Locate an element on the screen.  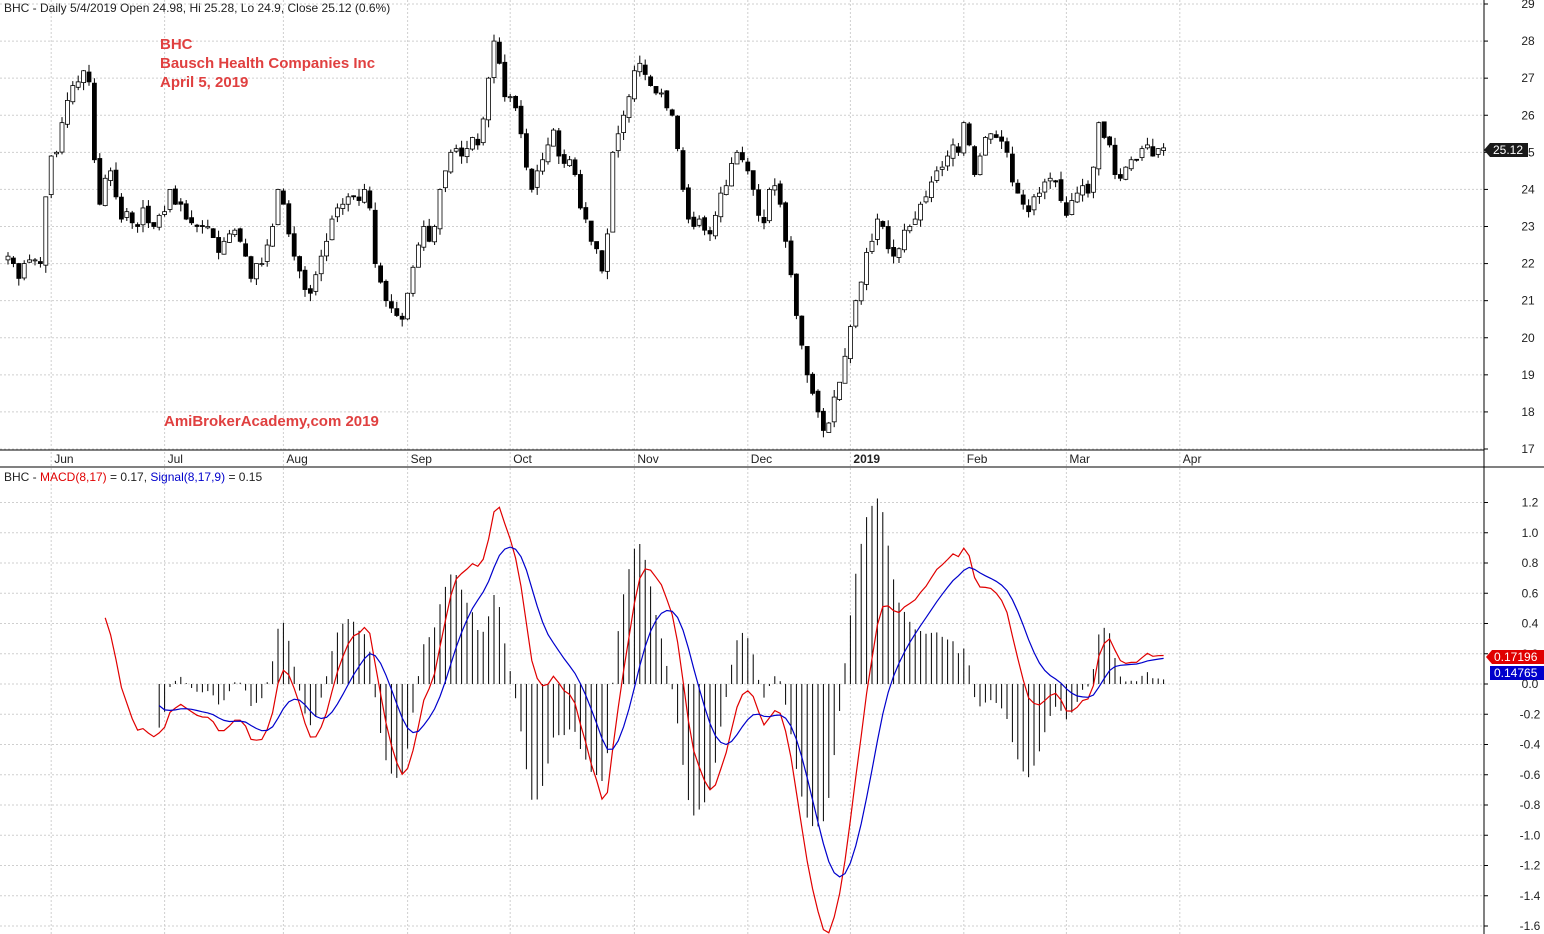
macd-value: 0.17196 is located at coordinates (1516, 657).